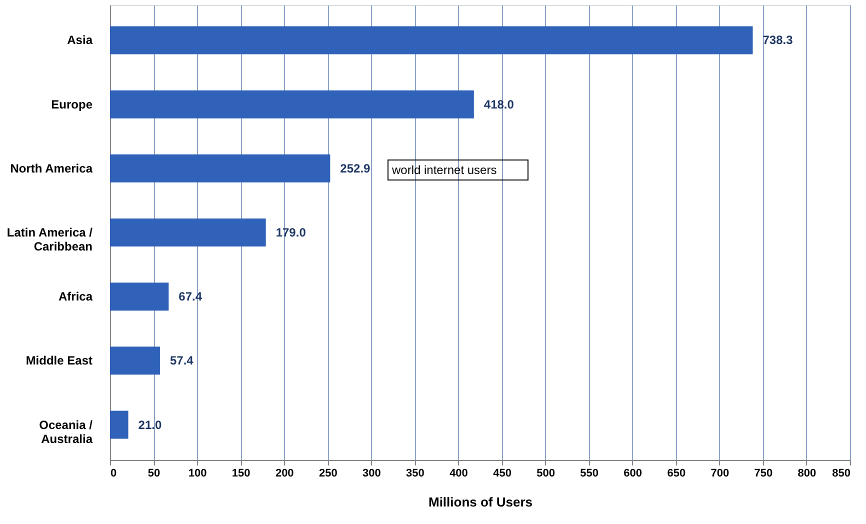 Image resolution: width=866 pixels, height=524 pixels. Describe the element at coordinates (676, 474) in the screenshot. I see `x-tick-label: 650` at that location.